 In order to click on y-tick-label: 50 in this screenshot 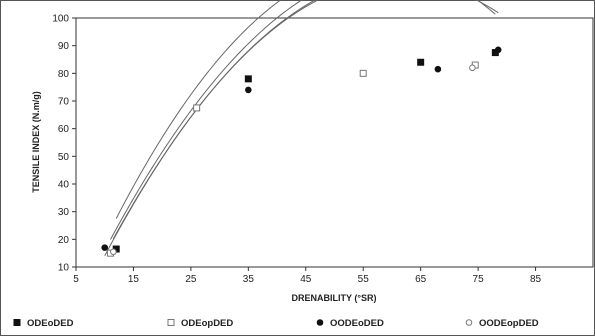, I will do `click(64, 157)`.